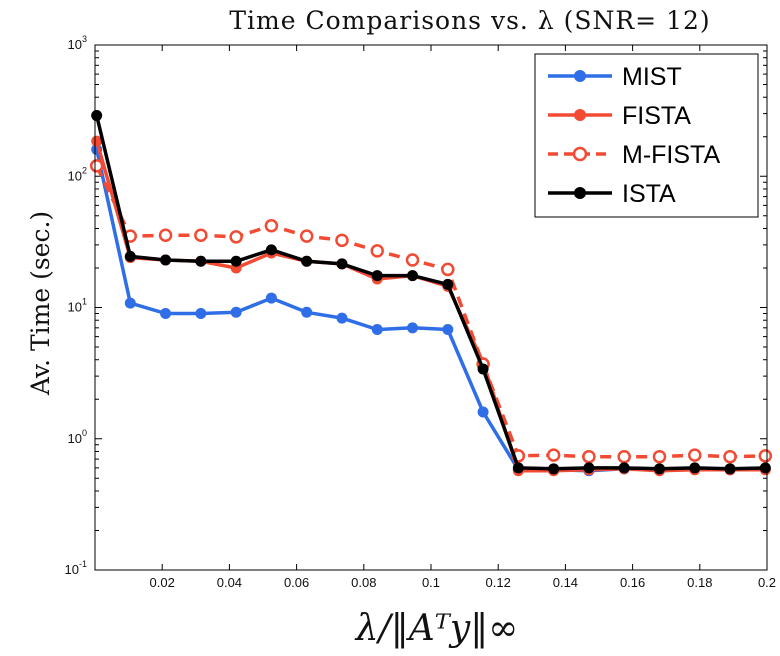 The width and height of the screenshot is (780, 656). Describe the element at coordinates (646, 135) in the screenshot. I see `legend-box` at that location.